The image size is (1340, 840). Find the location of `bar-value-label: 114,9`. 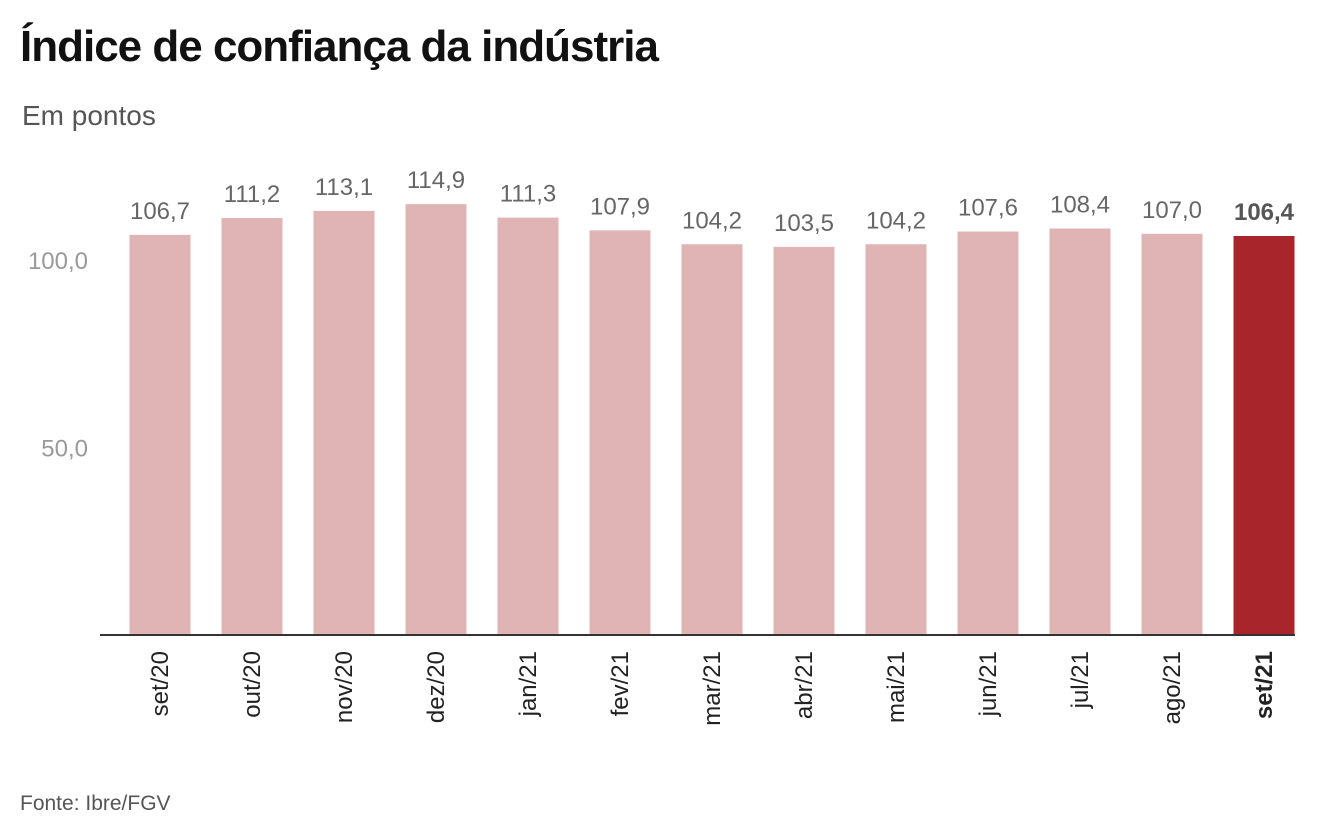

bar-value-label: 114,9 is located at coordinates (436, 180).